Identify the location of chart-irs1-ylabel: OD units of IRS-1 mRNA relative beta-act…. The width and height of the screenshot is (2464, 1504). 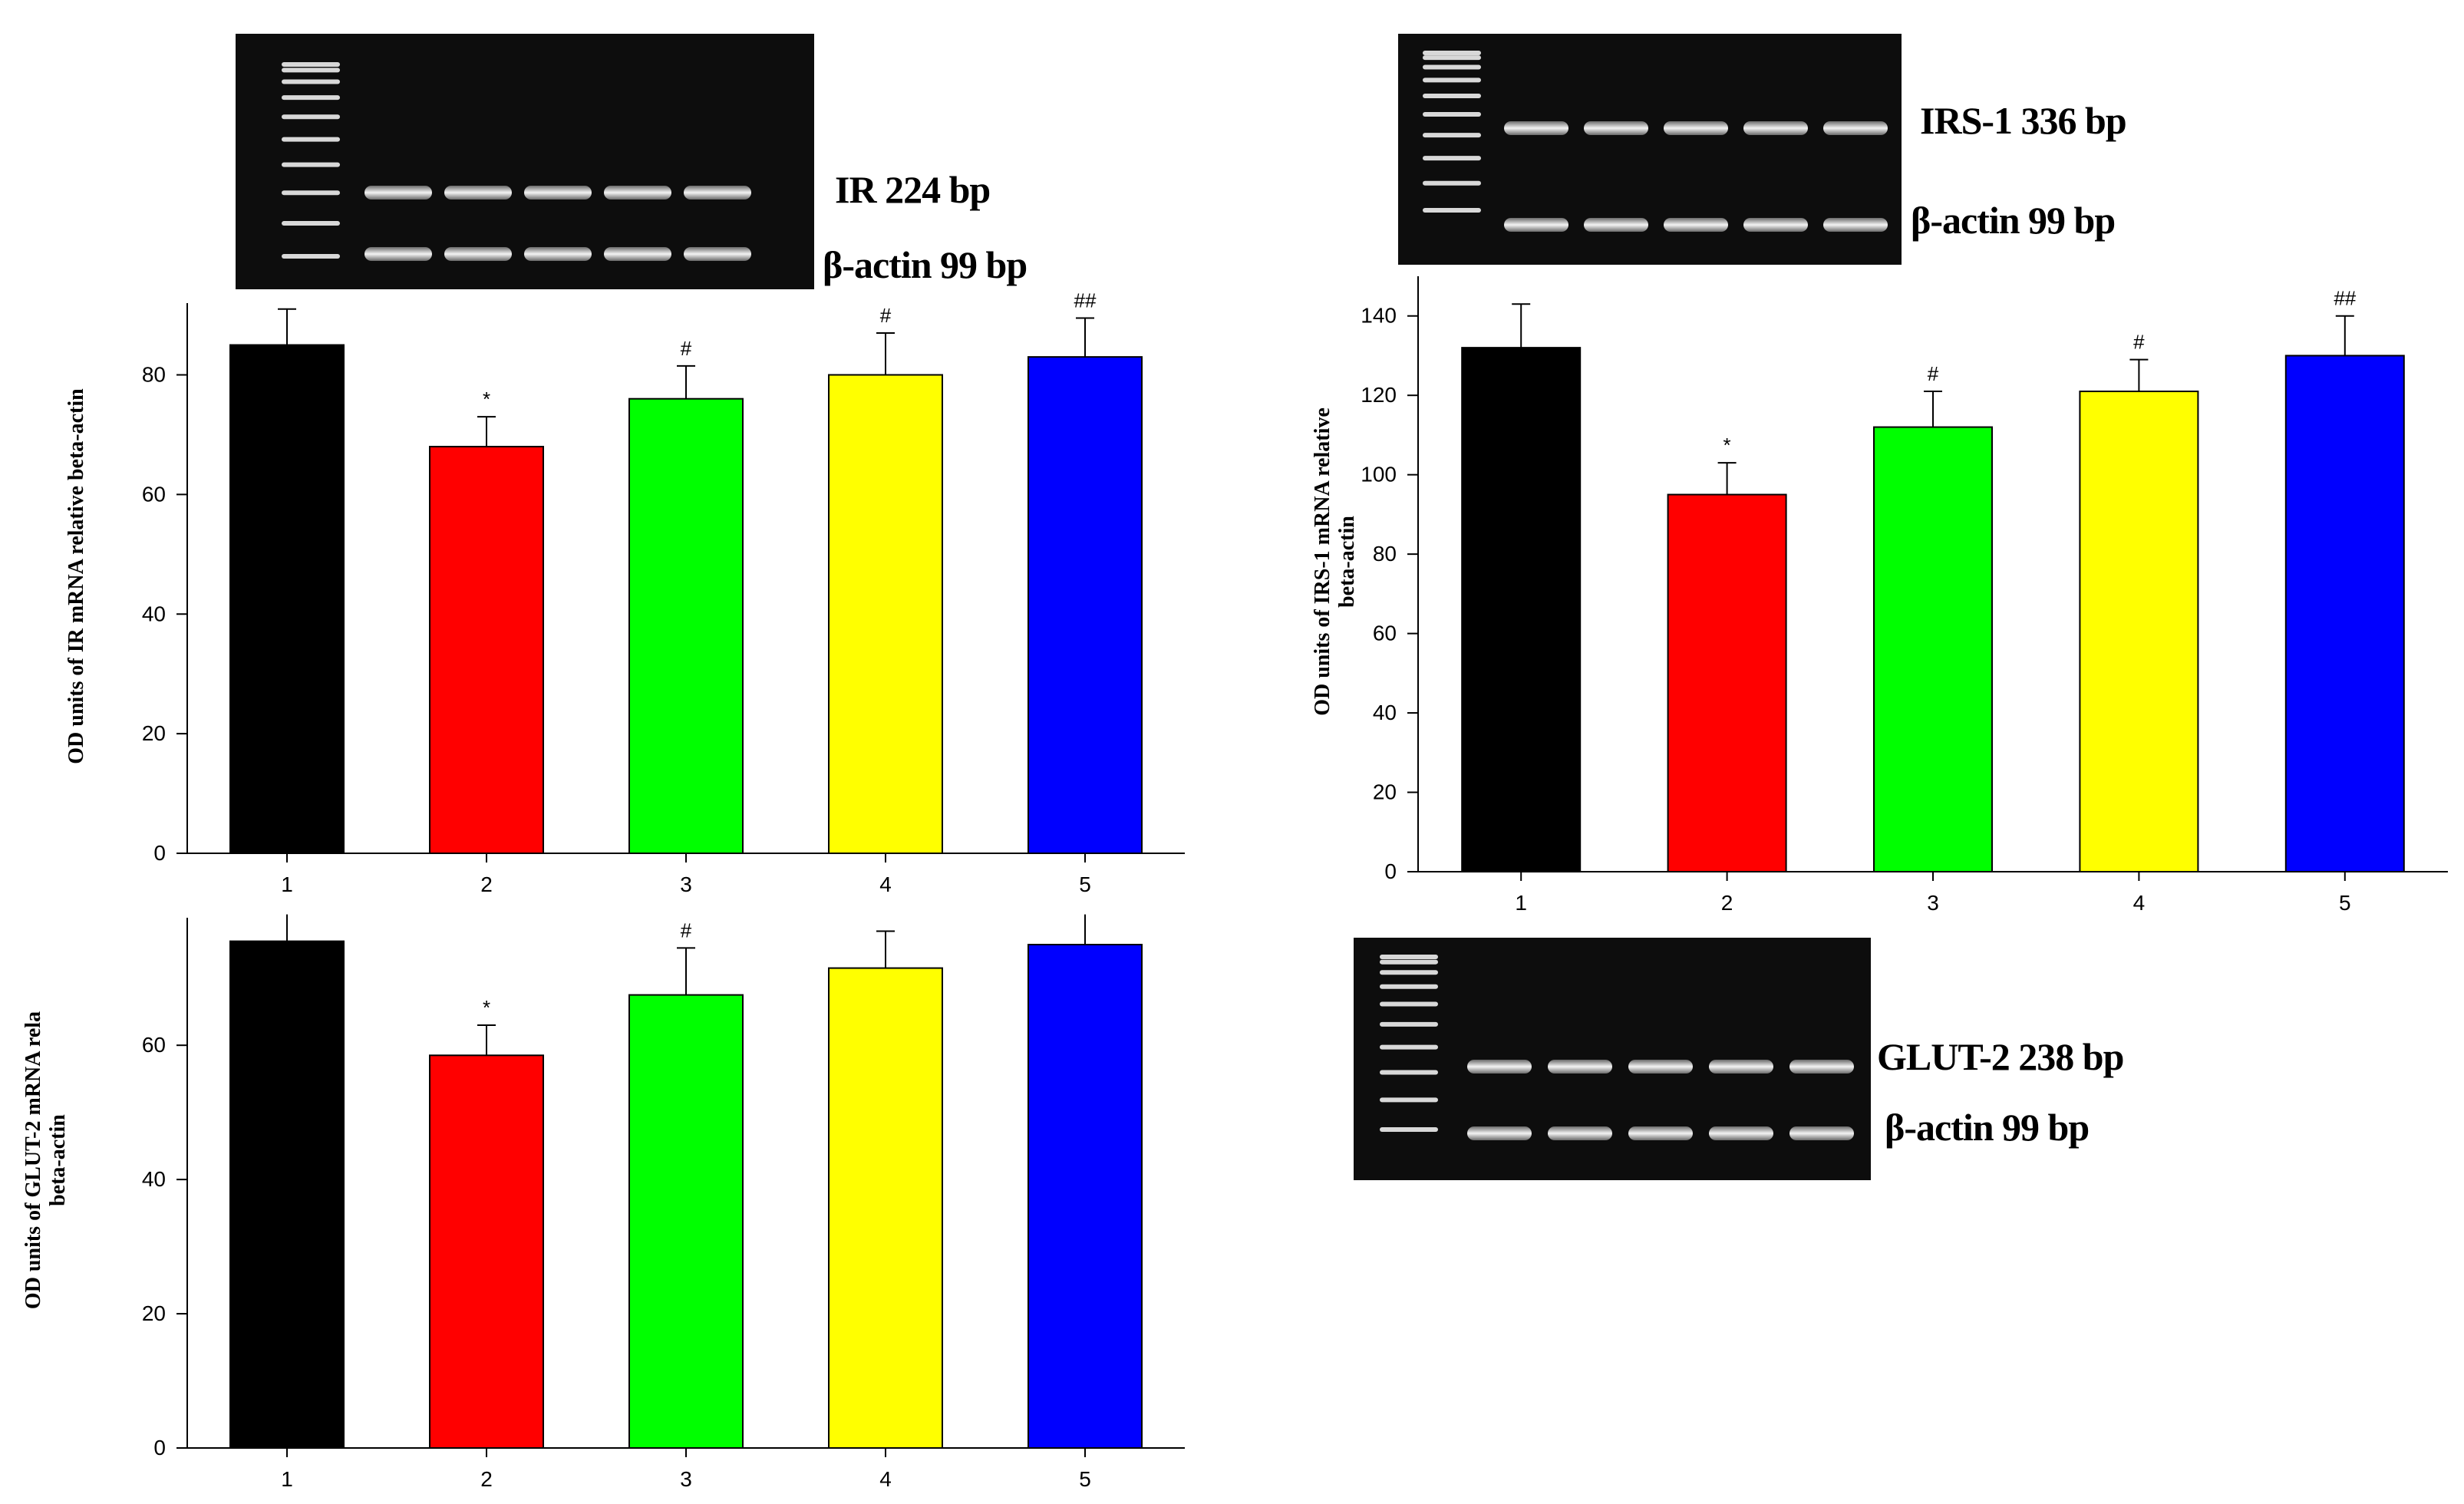
(1336, 562).